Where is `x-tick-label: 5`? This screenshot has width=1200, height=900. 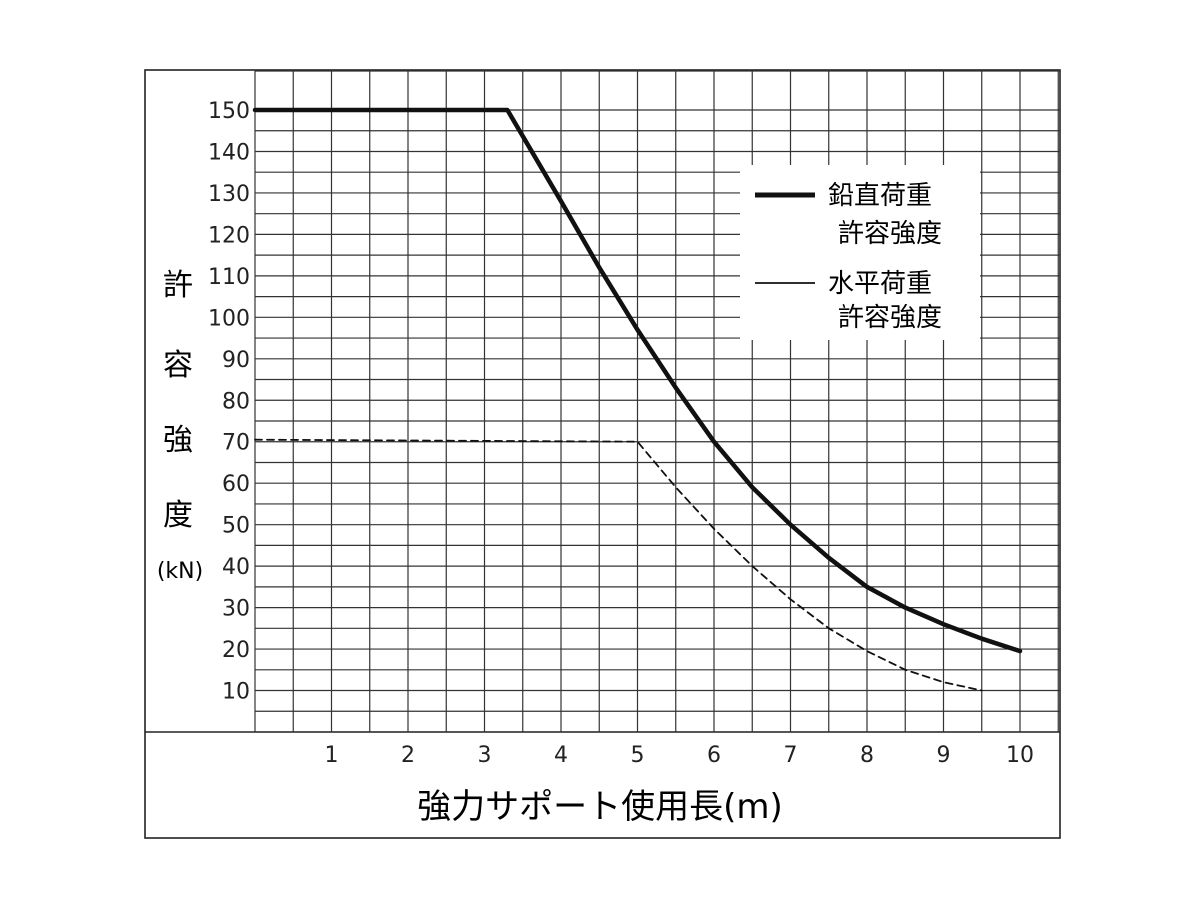
x-tick-label: 5 is located at coordinates (638, 755).